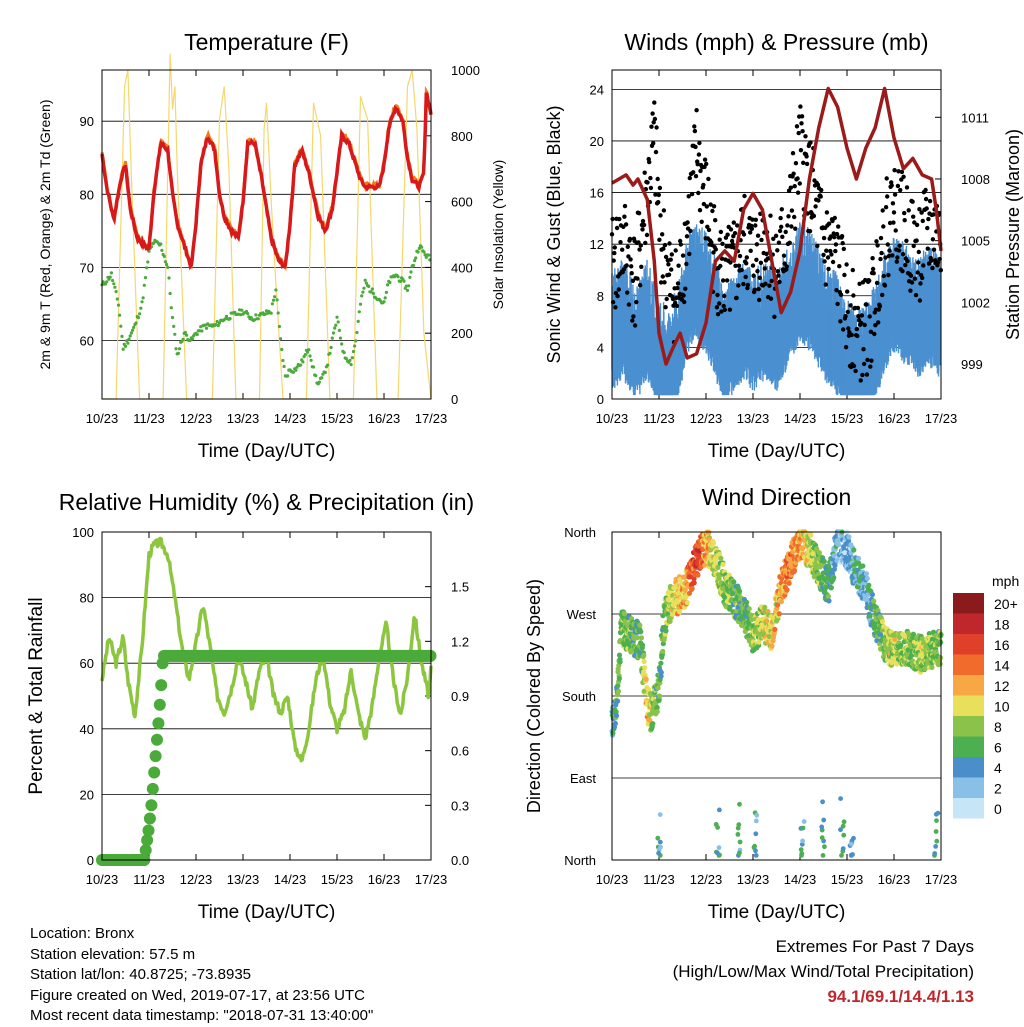 This screenshot has width=1024, height=1027. What do you see at coordinates (431, 418) in the screenshot?
I see `x-tick-label: 17/23` at bounding box center [431, 418].